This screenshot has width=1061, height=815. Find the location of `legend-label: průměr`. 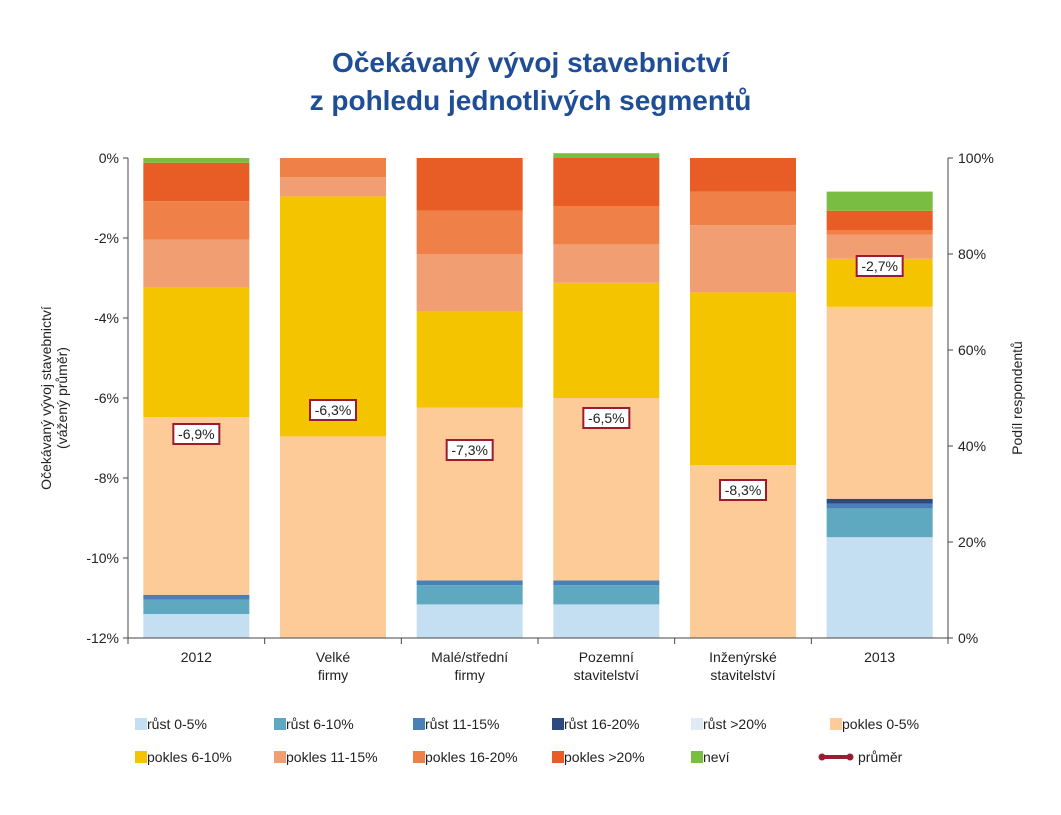

legend-label: průměr is located at coordinates (880, 757).